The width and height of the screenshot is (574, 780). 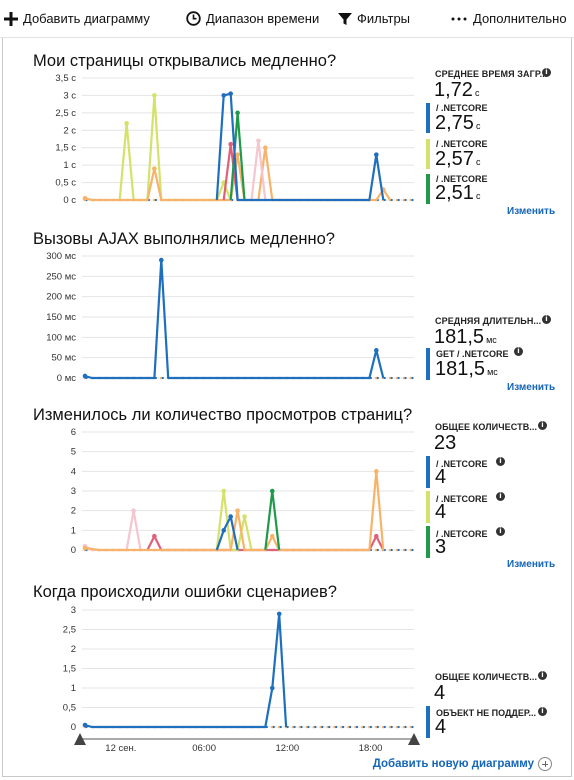 I want to click on y-tick-label: 5, so click(x=73, y=452).